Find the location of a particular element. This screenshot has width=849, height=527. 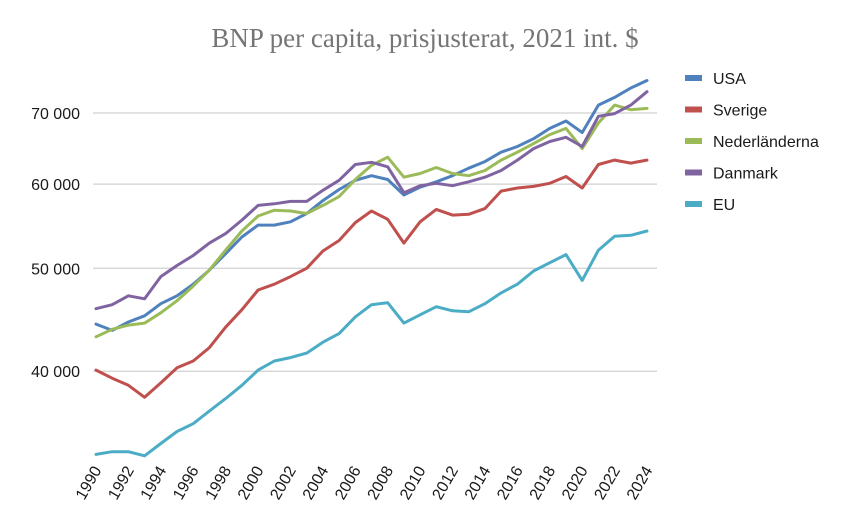

x-tick-label: 1990 is located at coordinates (89, 482).